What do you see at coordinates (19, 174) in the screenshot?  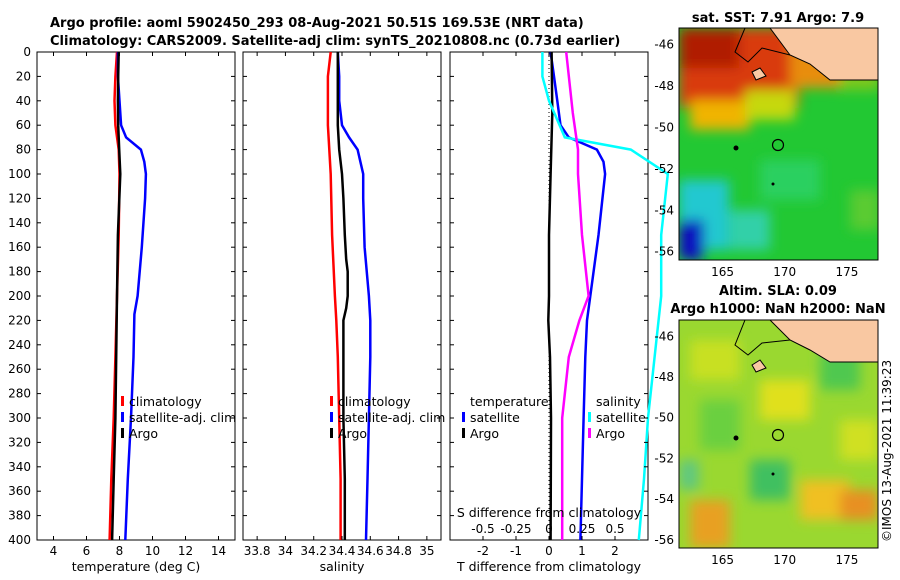 I see `y-tick-label: 100` at bounding box center [19, 174].